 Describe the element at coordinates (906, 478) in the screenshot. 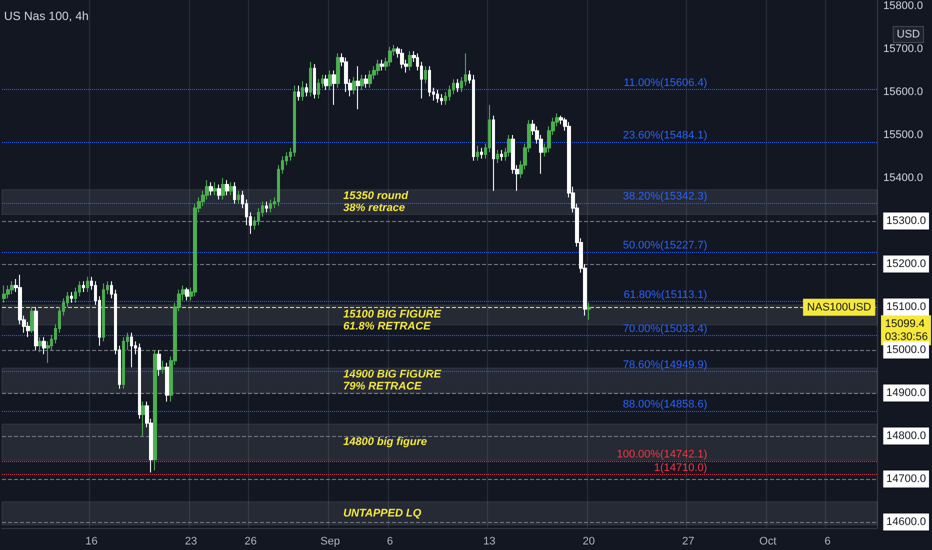

I see `y-tick-label: 14700.0` at that location.